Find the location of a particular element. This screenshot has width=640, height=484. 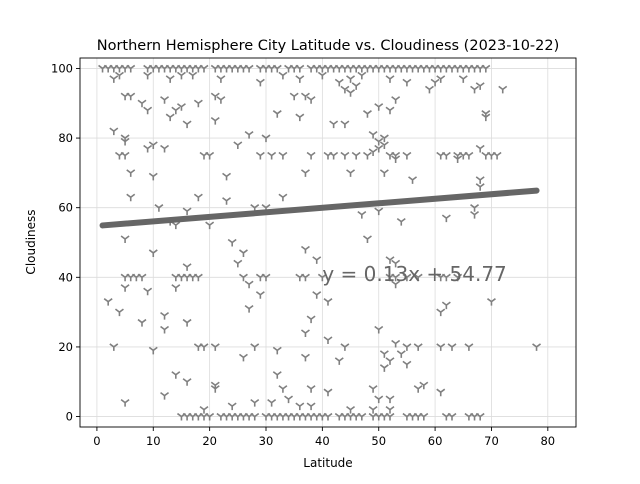

y-axis-ticks: 0 20 40 60 80 100 is located at coordinates (65, 242).